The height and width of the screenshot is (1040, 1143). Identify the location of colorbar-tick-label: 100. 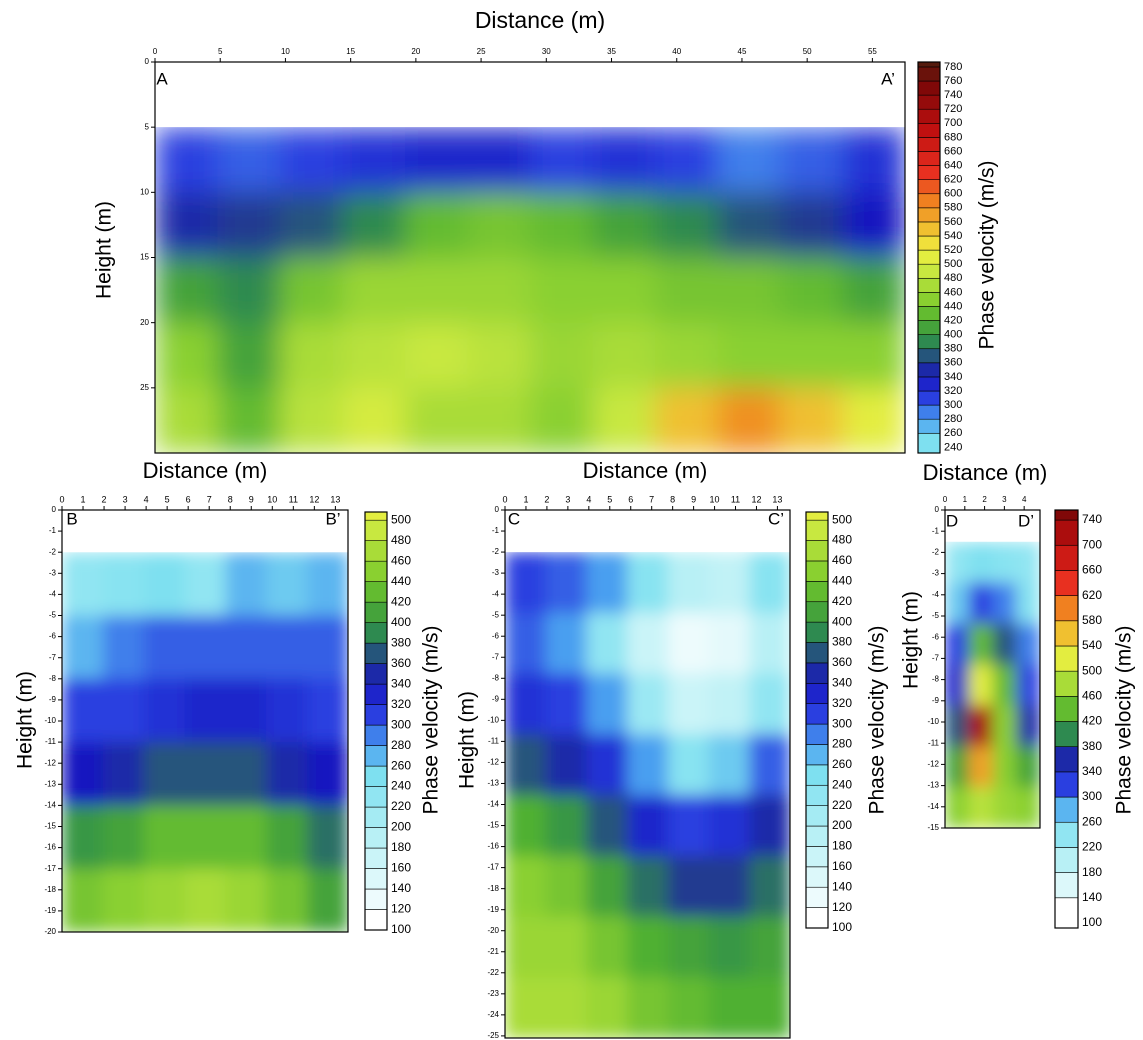
(1092, 922).